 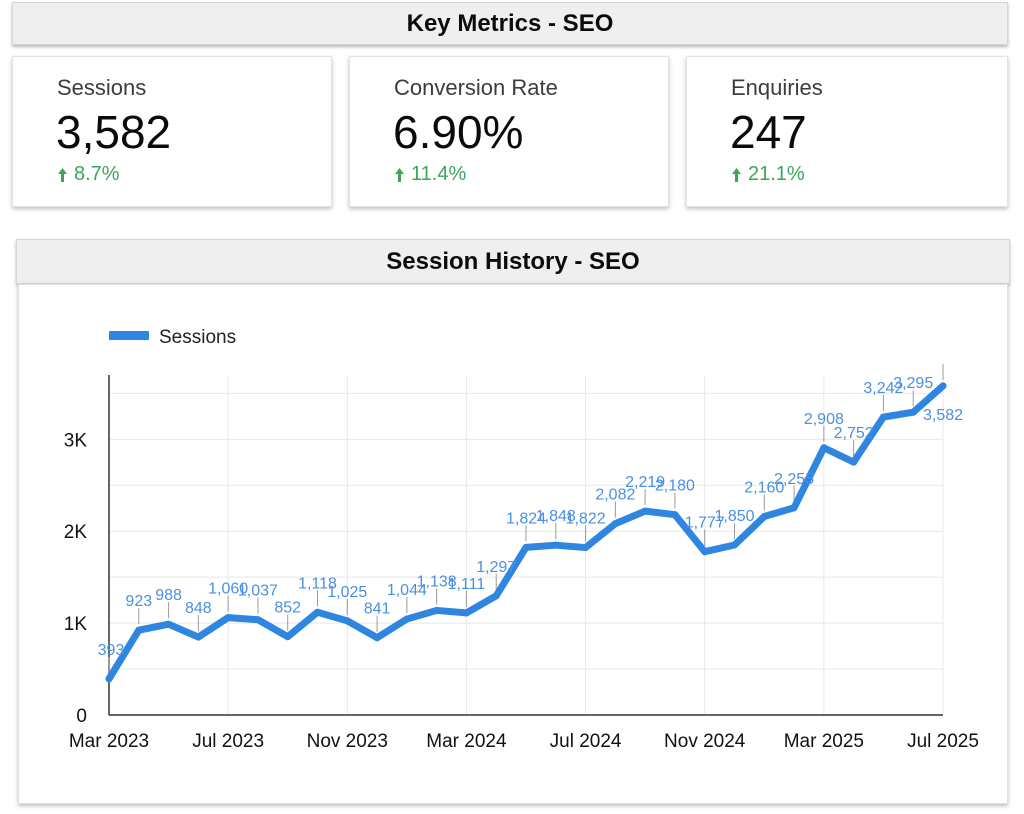 I want to click on scorecard-delta: 21.1%, so click(x=768, y=174).